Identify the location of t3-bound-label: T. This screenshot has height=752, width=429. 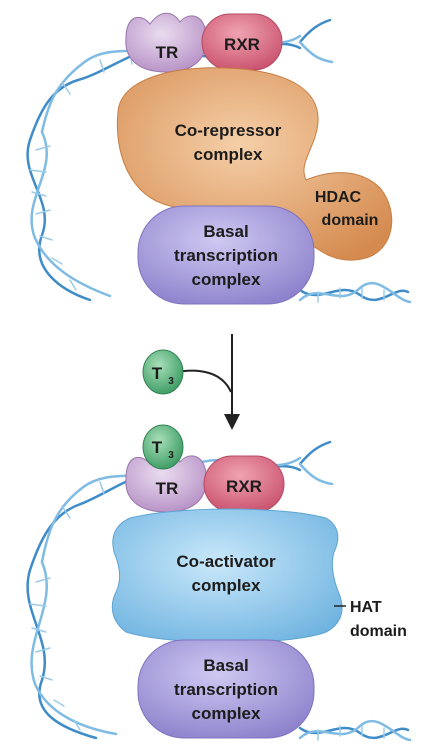
(157, 447).